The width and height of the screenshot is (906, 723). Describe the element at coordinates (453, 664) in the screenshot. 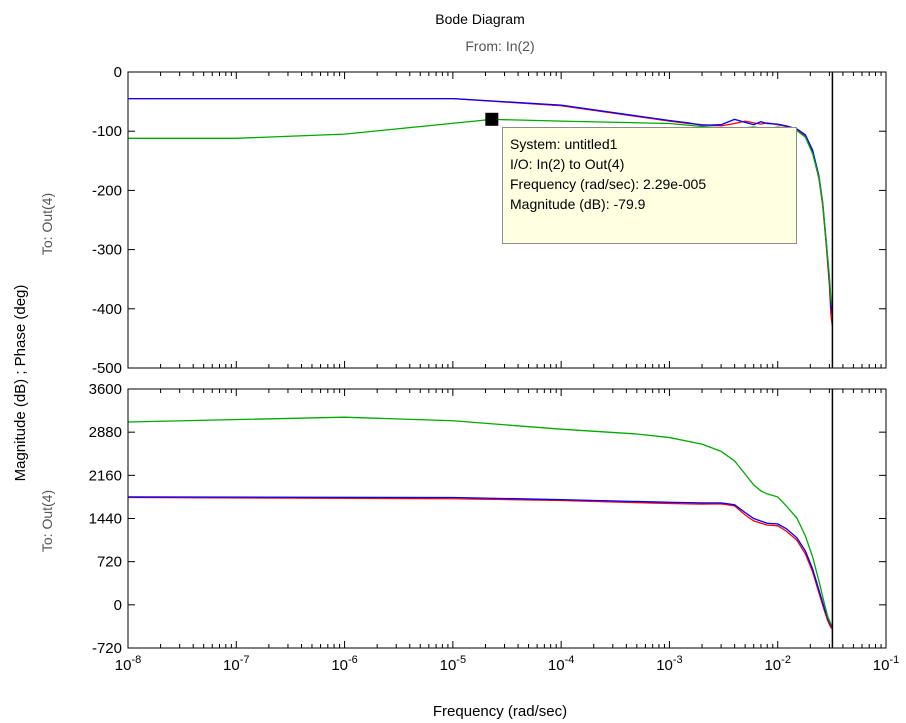

I see `x-tick-label: 10⁻⁵` at that location.